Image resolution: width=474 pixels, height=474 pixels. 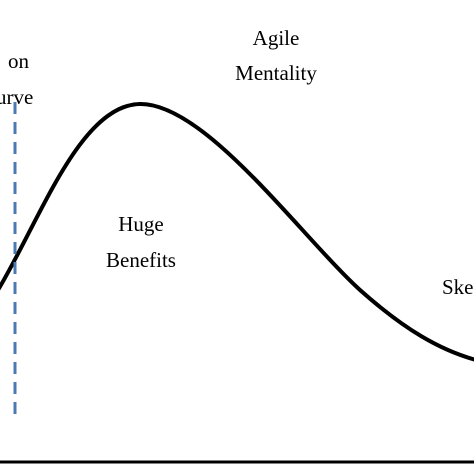 What do you see at coordinates (458, 287) in the screenshot?
I see `right-label-line1: Ske` at bounding box center [458, 287].